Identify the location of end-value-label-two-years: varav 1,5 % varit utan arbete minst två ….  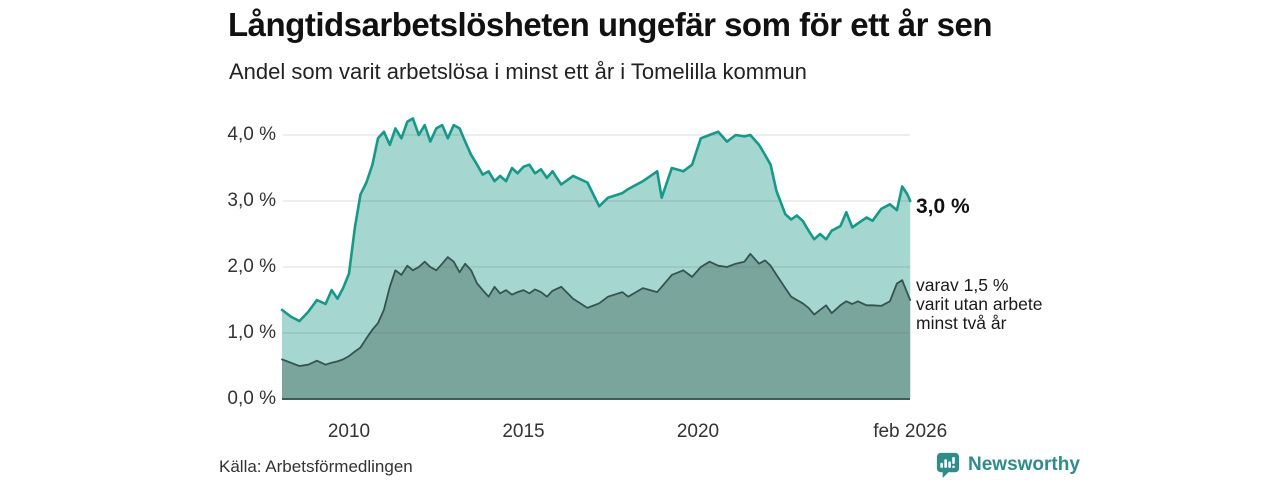
(979, 304).